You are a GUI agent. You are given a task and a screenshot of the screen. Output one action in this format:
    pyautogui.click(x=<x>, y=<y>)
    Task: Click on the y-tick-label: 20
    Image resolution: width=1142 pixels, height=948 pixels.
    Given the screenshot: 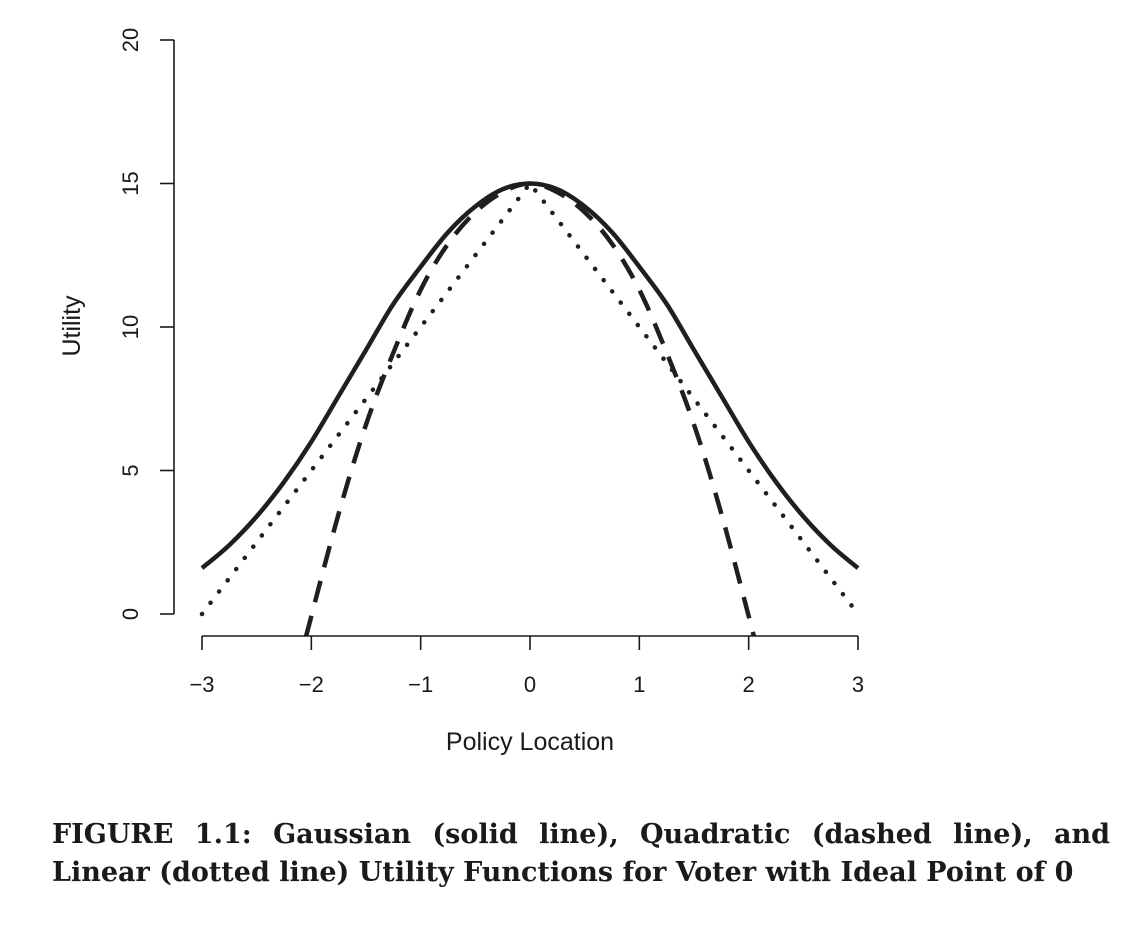 What is the action you would take?
    pyautogui.click(x=130, y=40)
    